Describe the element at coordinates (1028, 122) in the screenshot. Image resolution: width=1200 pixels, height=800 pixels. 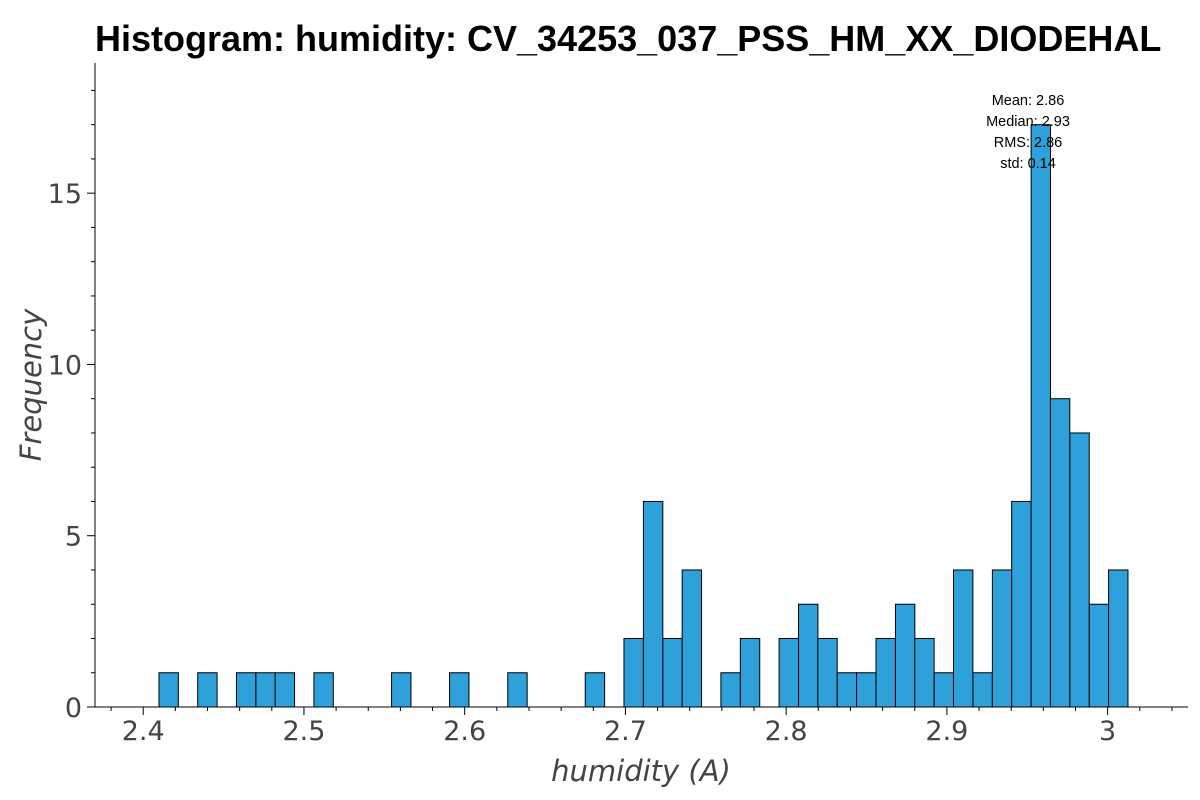
I see `stats-line: Median: 2.93` at that location.